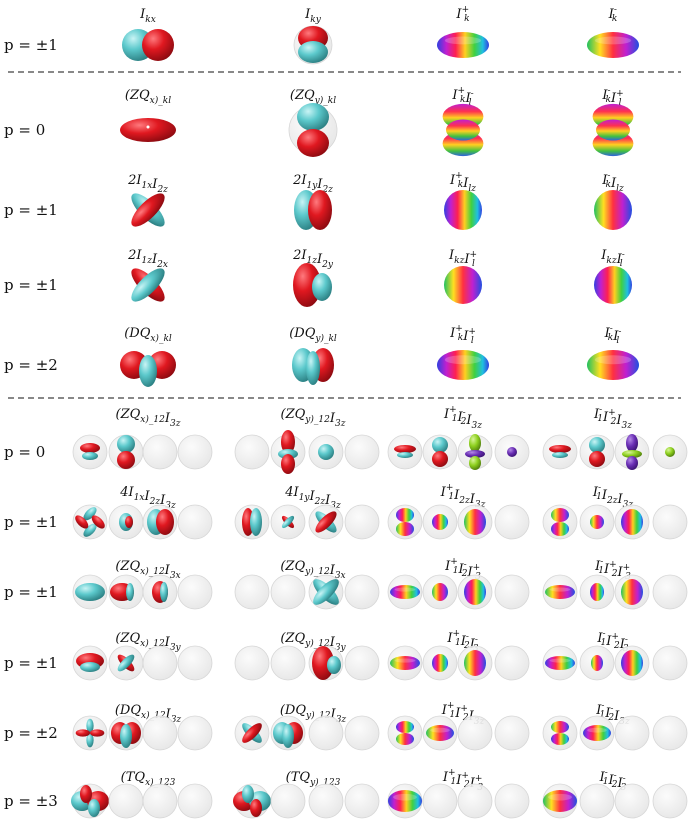 This screenshot has width=689, height=820. What do you see at coordinates (313, 642) in the screenshot?
I see `operator-label: (ZQy)_12I3y` at bounding box center [313, 642].